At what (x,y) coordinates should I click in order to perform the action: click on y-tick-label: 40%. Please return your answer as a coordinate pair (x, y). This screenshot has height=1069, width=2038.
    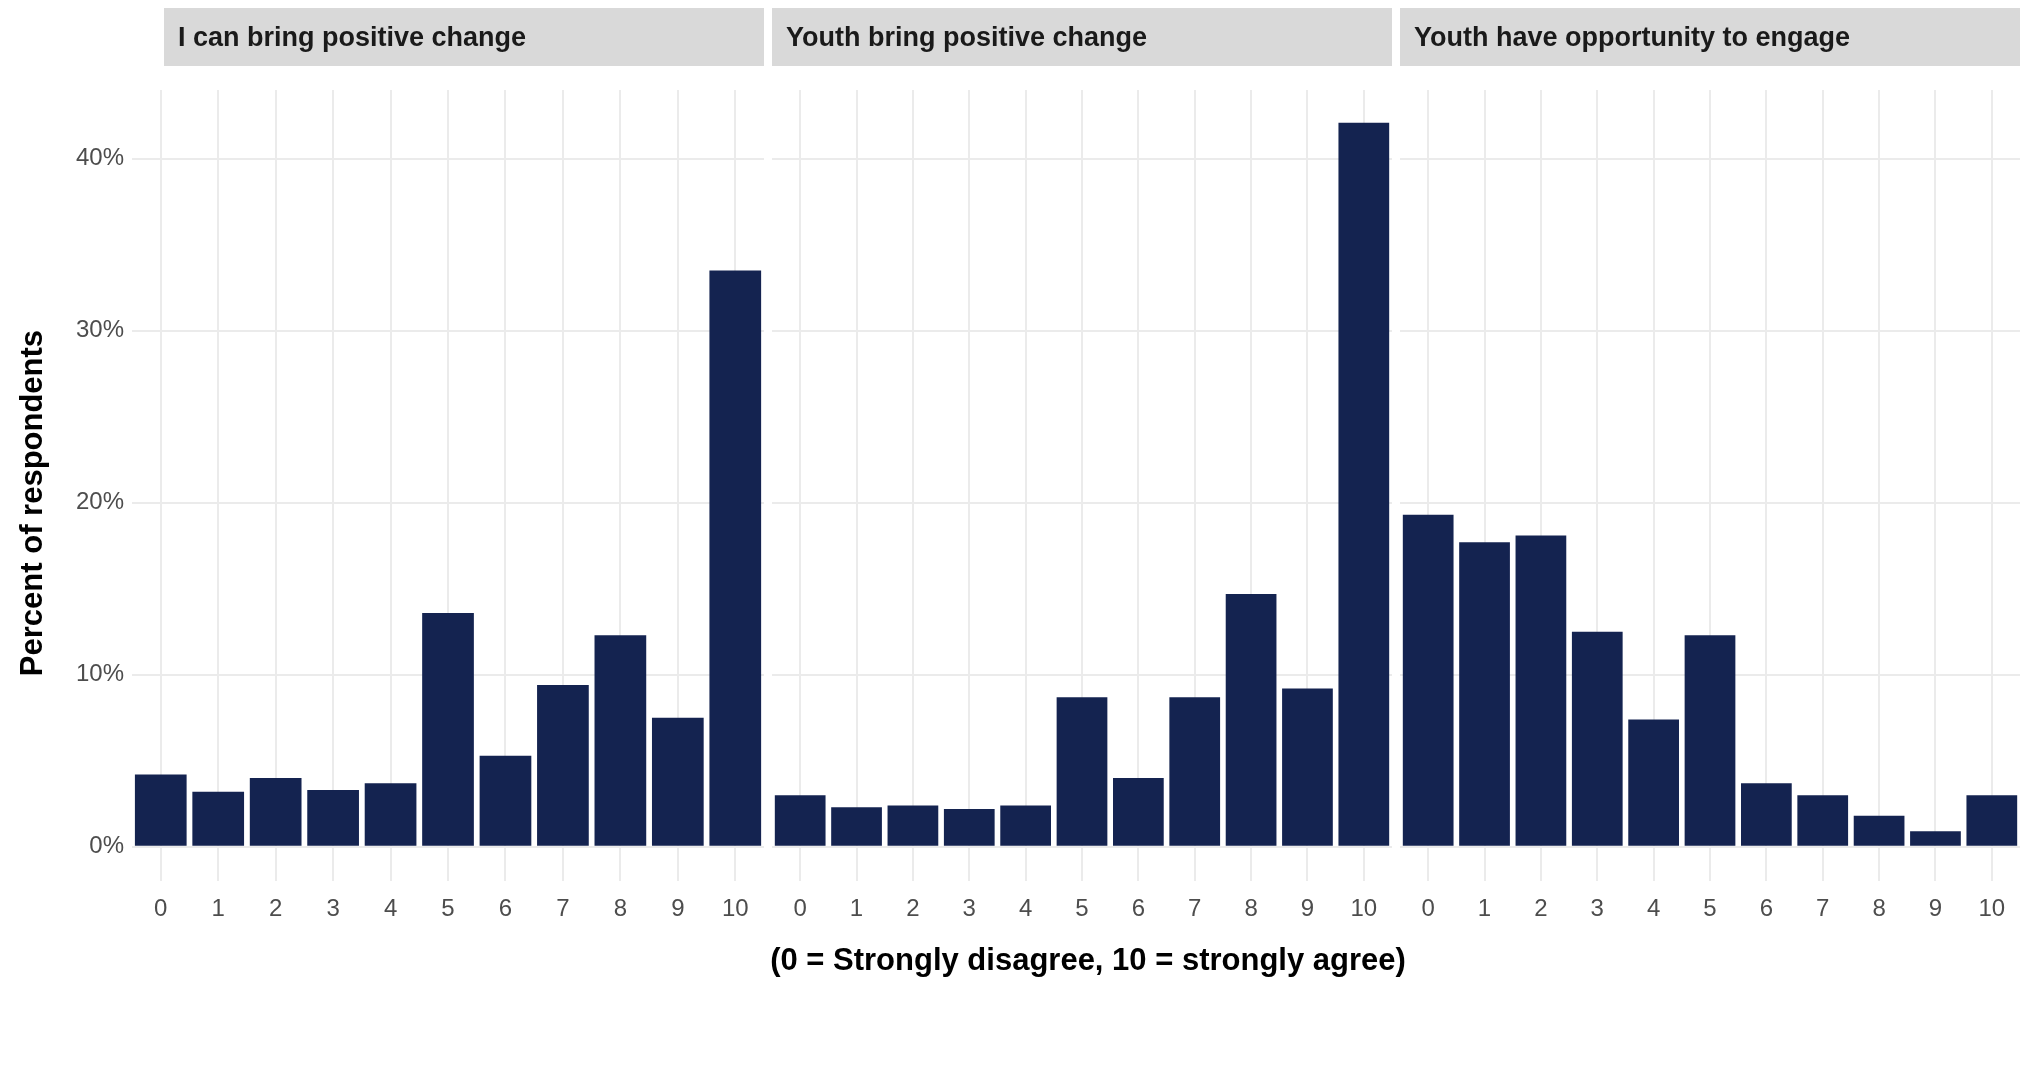
    Looking at the image, I should click on (100, 157).